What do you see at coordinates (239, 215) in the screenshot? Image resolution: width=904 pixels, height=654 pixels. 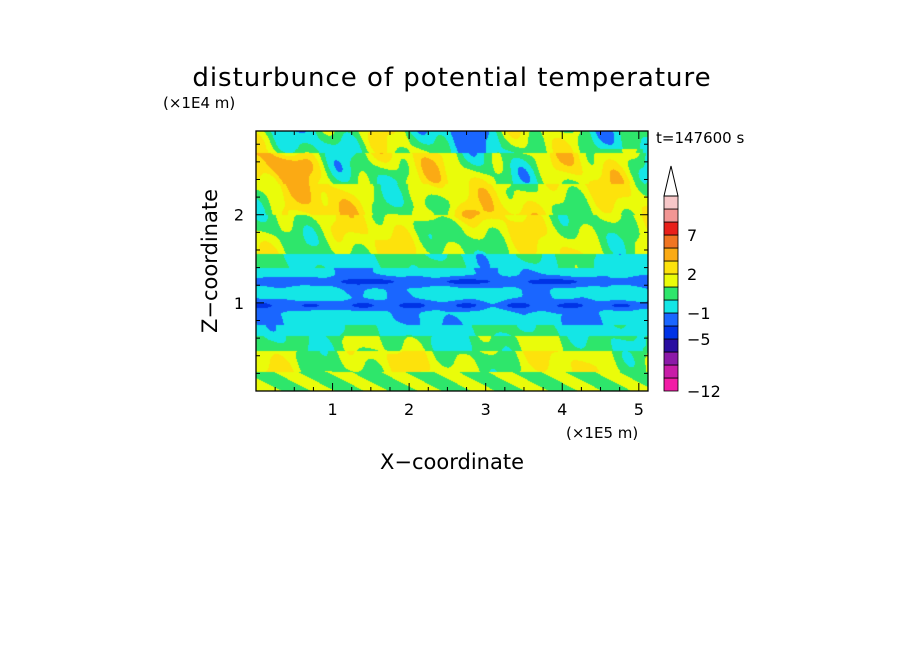 I see `y-tick-label: 2` at bounding box center [239, 215].